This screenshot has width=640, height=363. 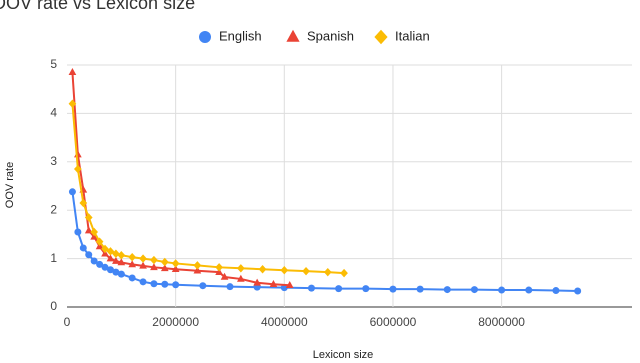 I want to click on y-tick-label: 3, so click(x=53, y=161).